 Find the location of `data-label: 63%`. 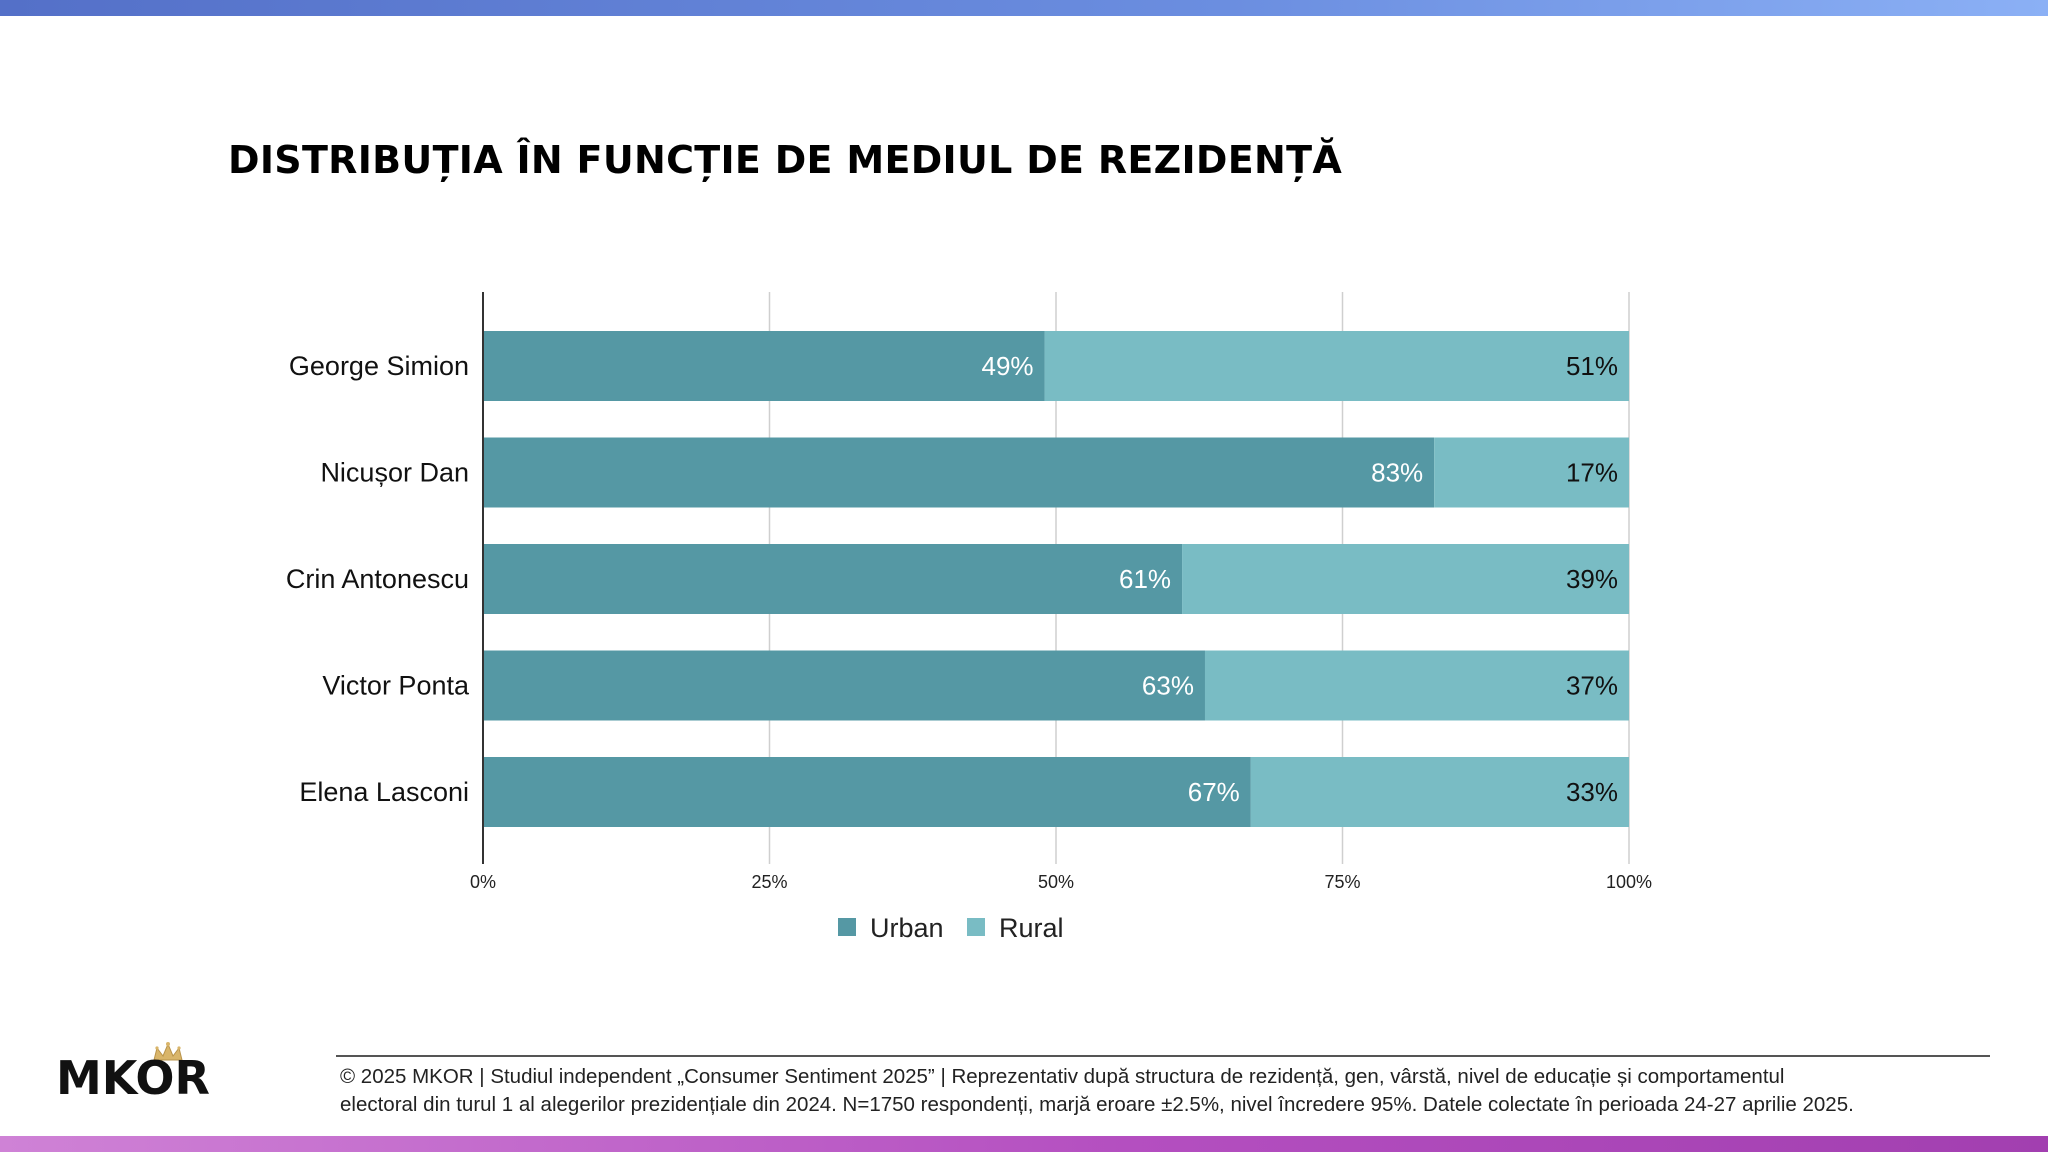

data-label: 63% is located at coordinates (1168, 686).